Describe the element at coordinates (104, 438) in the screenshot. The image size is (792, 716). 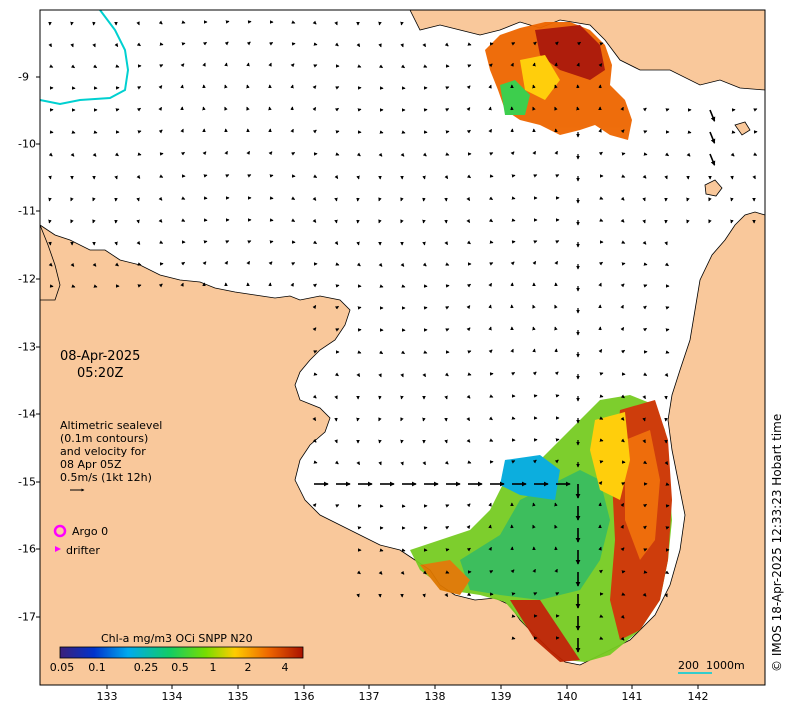
I see `info-line-2: (0.1m contours)` at that location.